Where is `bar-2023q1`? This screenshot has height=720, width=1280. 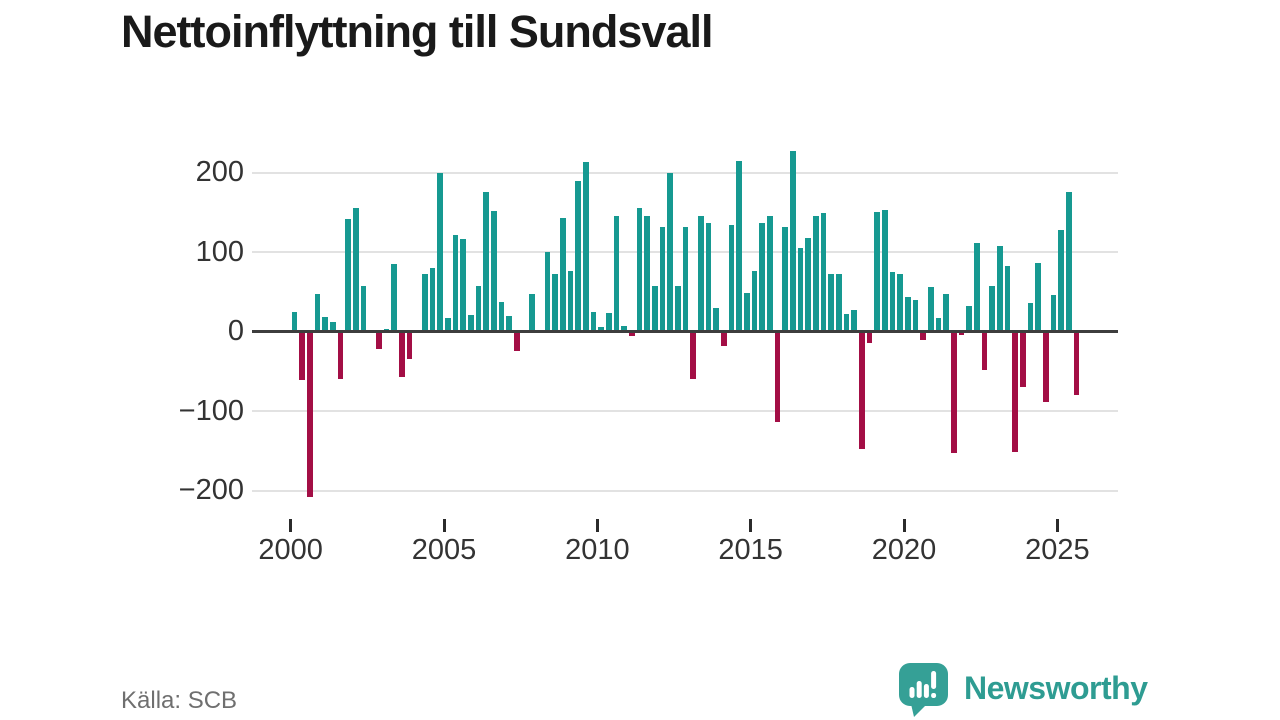 bar-2023q1 is located at coordinates (1000, 288).